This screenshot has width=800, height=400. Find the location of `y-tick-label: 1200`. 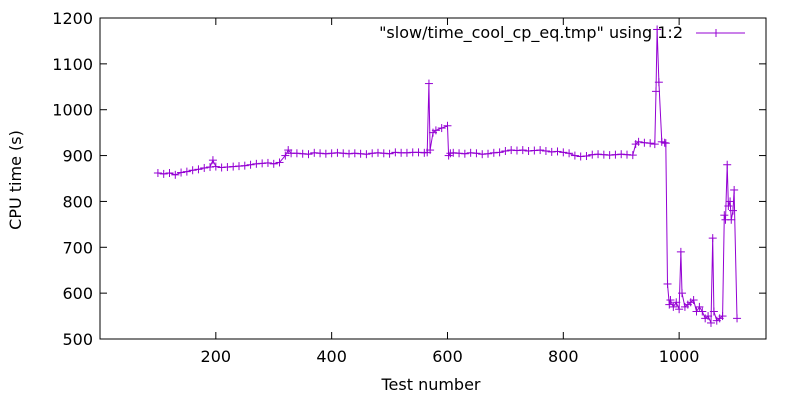

y-tick-label: 1200 is located at coordinates (72, 18).